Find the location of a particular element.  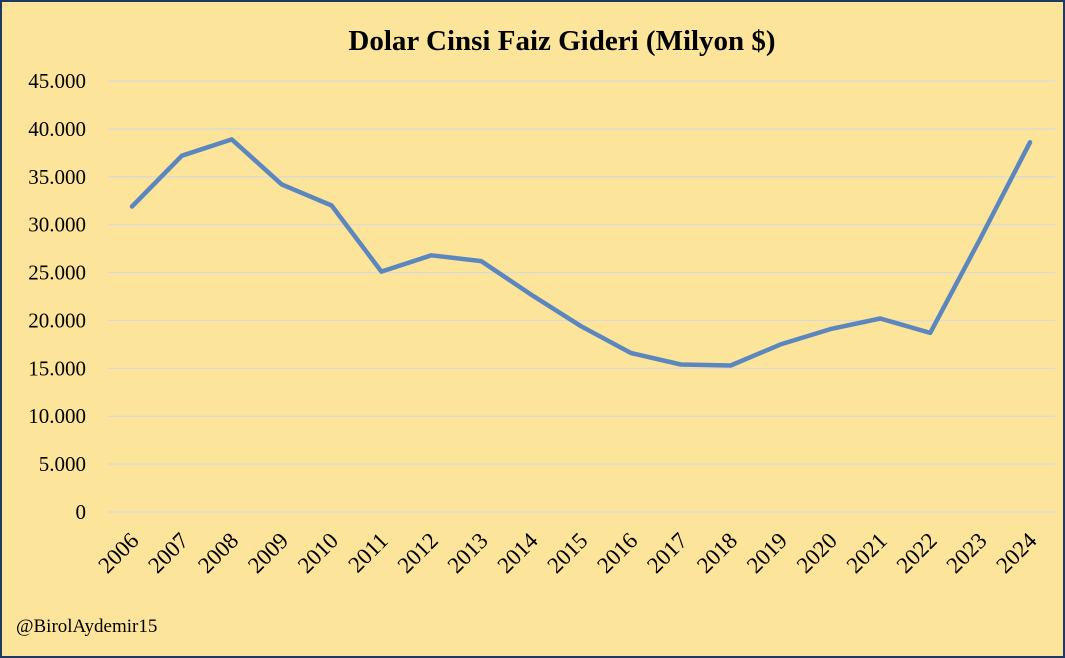

y-tick-label: 25.000 is located at coordinates (57, 273).